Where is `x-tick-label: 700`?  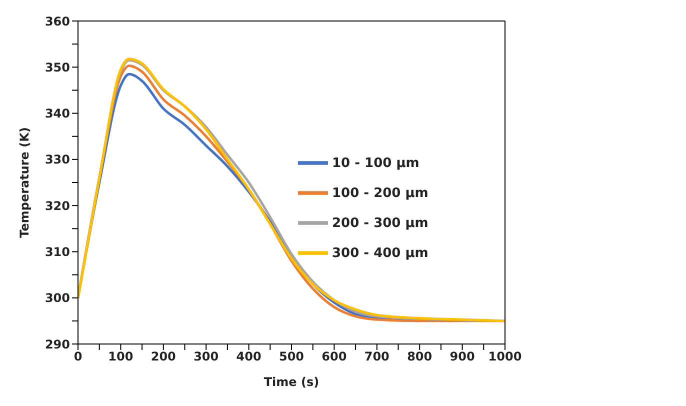
x-tick-label: 700 is located at coordinates (377, 357).